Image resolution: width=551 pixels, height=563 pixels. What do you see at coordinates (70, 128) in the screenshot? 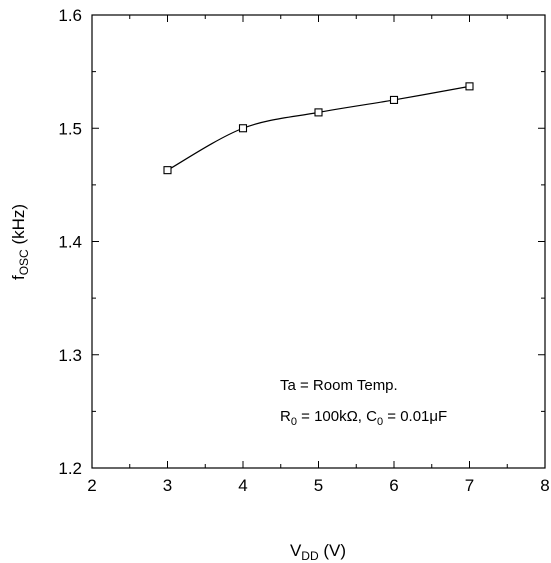
I see `y-tick-label: 1.5` at bounding box center [70, 128].